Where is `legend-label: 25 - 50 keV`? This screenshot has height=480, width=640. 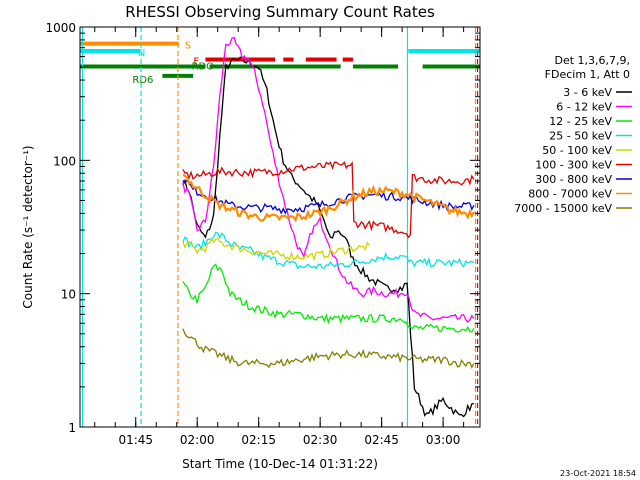
legend-label: 25 - 50 keV is located at coordinates (580, 136).